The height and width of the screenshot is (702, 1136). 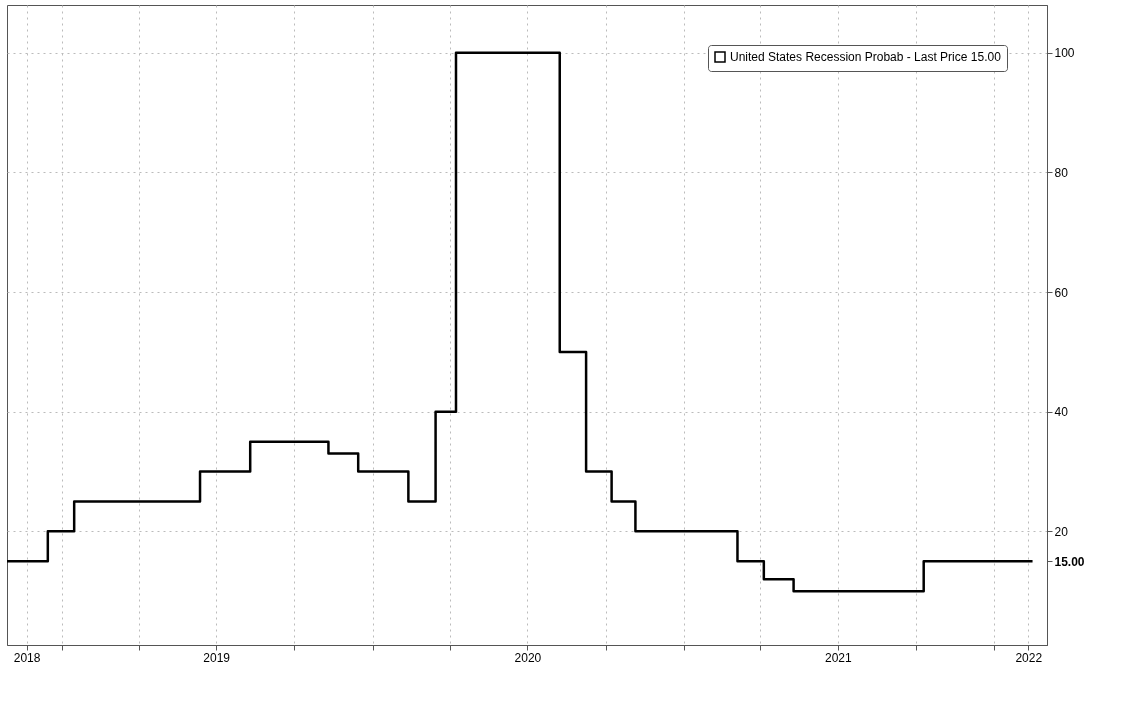 What do you see at coordinates (1064, 53) in the screenshot?
I see `y-tick-label: 100` at bounding box center [1064, 53].